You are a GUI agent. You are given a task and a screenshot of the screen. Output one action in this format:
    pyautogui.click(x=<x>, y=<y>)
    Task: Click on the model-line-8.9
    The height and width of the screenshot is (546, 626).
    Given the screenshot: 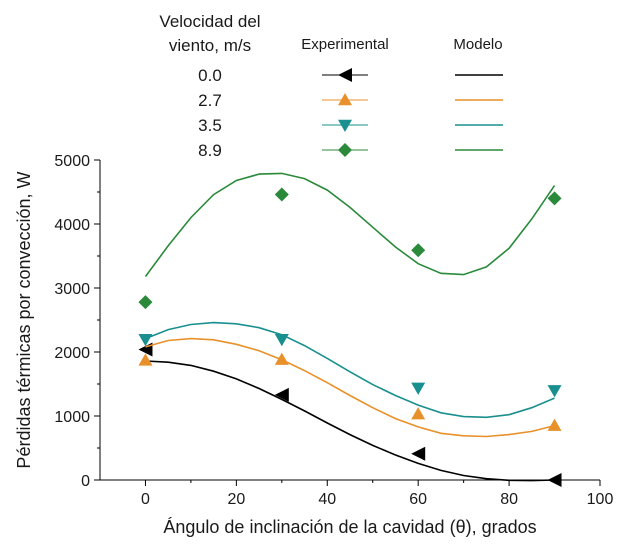 What is the action you would take?
    pyautogui.click(x=350, y=224)
    